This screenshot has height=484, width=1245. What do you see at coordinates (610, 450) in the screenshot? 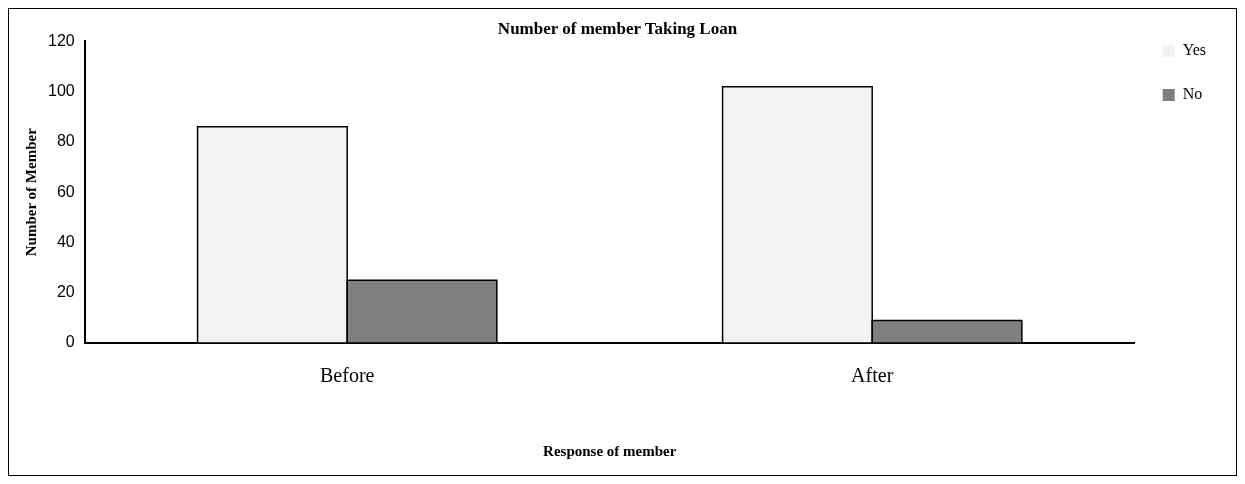
I see `x-axis-title: Response of member` at bounding box center [610, 450].